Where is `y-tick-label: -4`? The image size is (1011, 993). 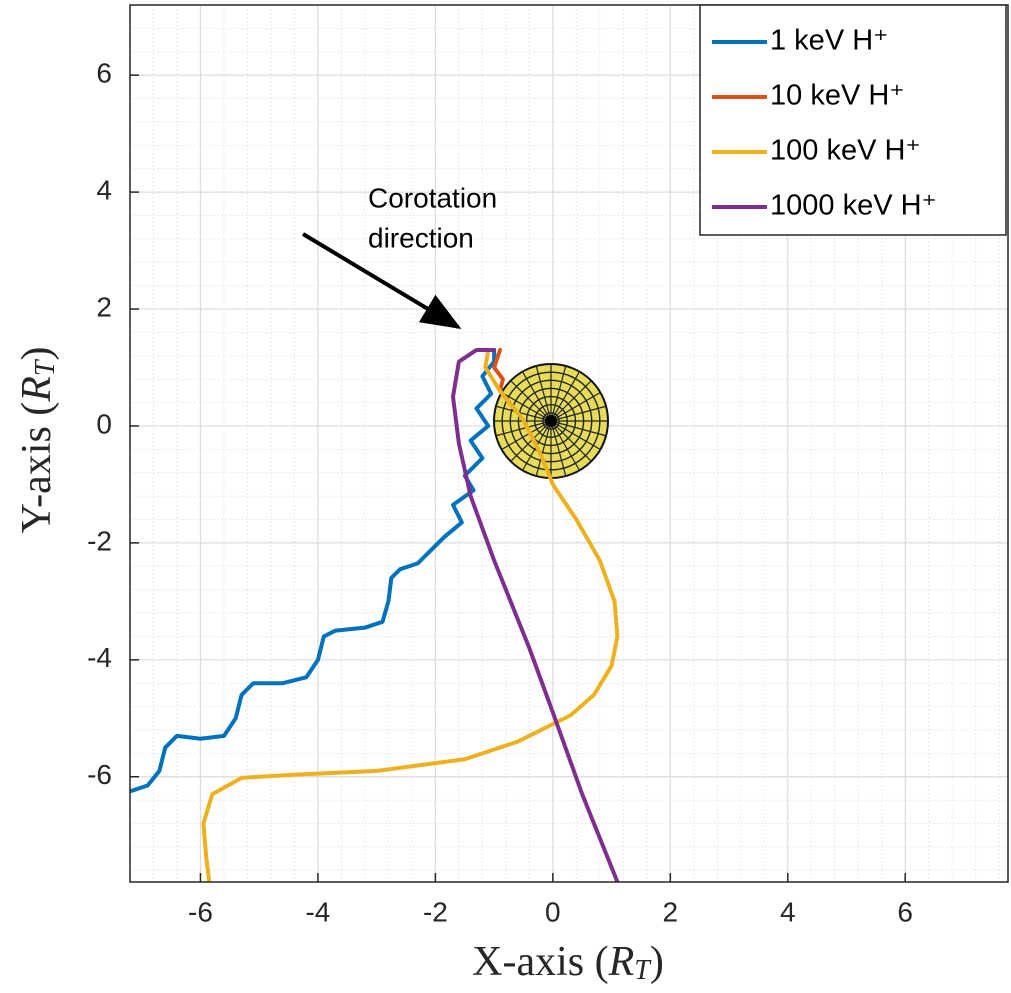 y-tick-label: -4 is located at coordinates (99, 657).